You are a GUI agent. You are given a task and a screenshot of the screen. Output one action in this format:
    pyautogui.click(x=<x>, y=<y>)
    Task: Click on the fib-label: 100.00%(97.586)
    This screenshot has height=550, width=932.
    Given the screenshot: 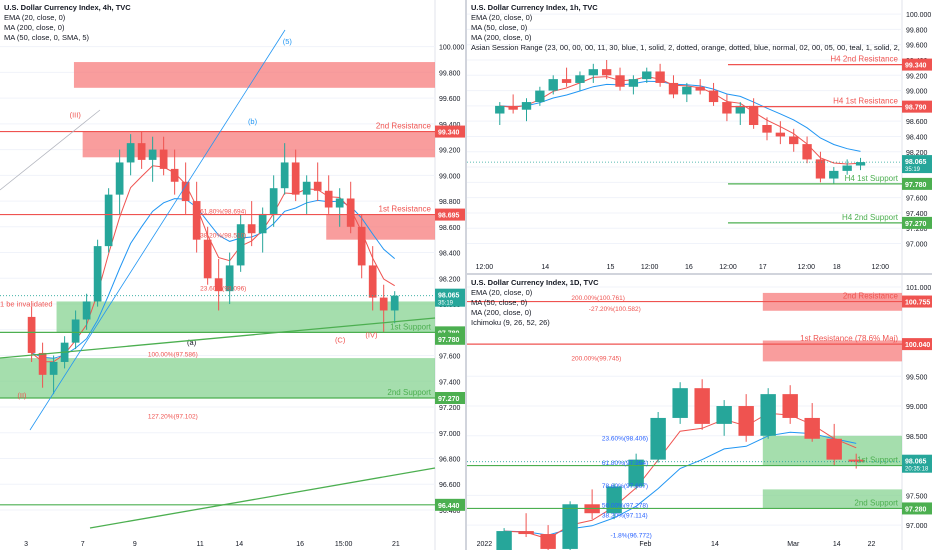 What is the action you would take?
    pyautogui.click(x=173, y=354)
    